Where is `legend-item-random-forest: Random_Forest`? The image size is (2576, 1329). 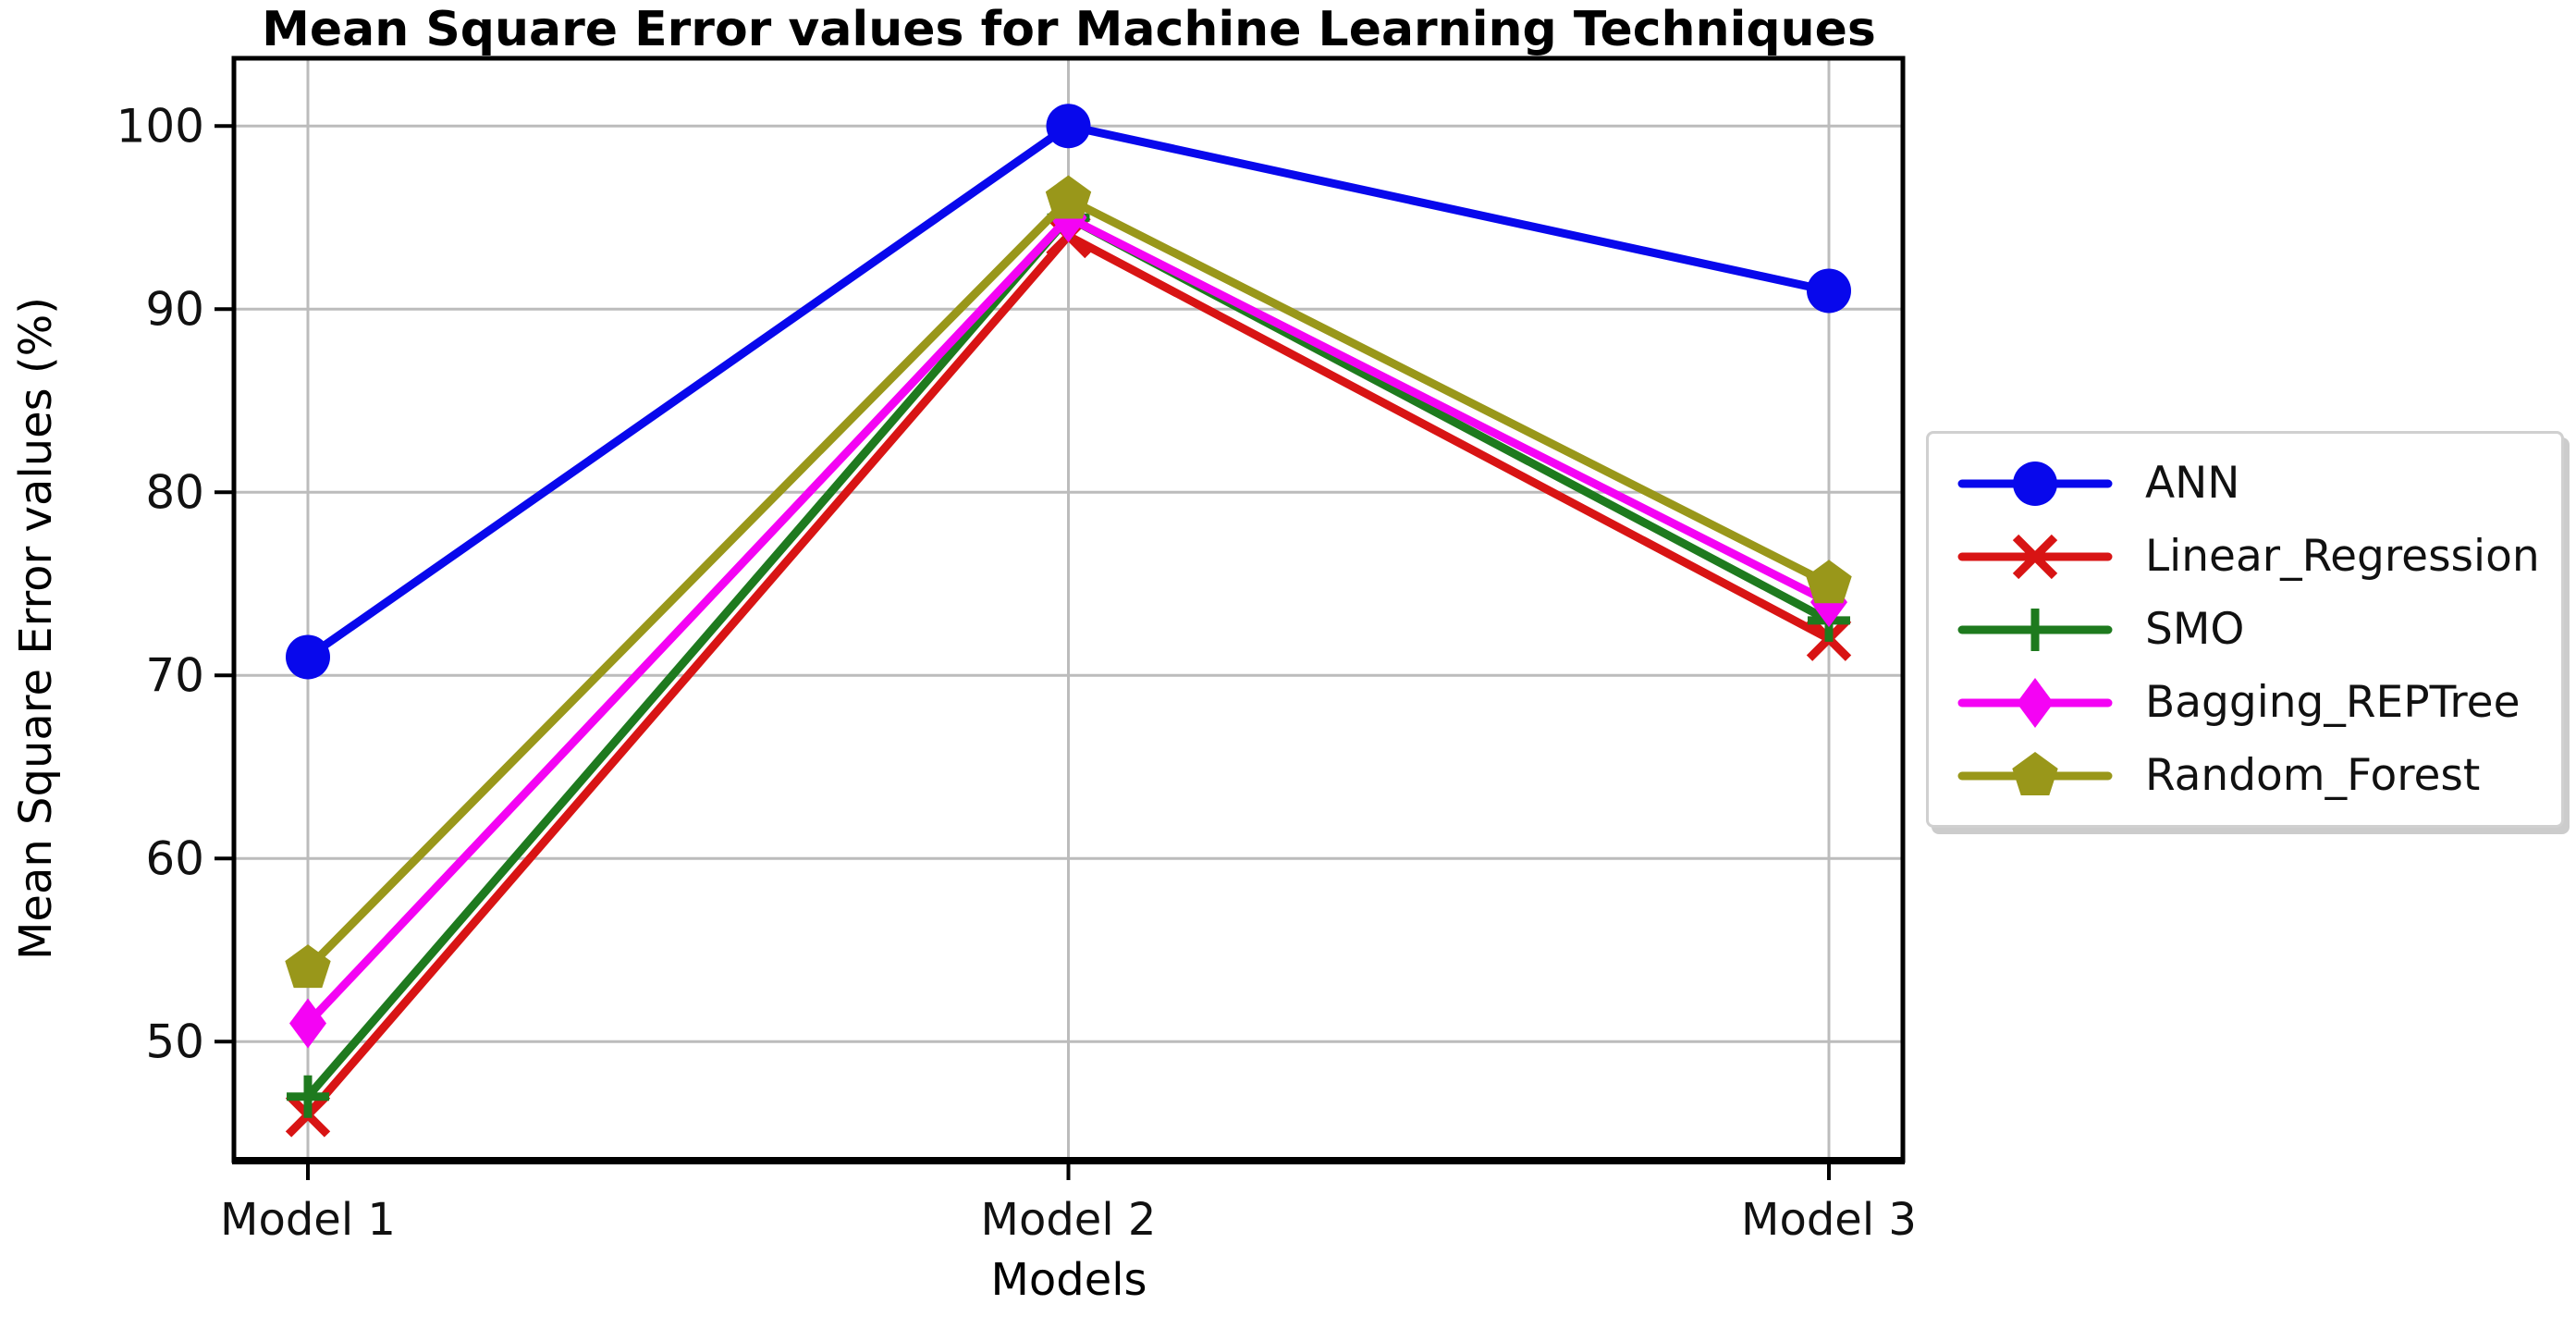 legend-item-random-forest: Random_Forest is located at coordinates (2244, 775).